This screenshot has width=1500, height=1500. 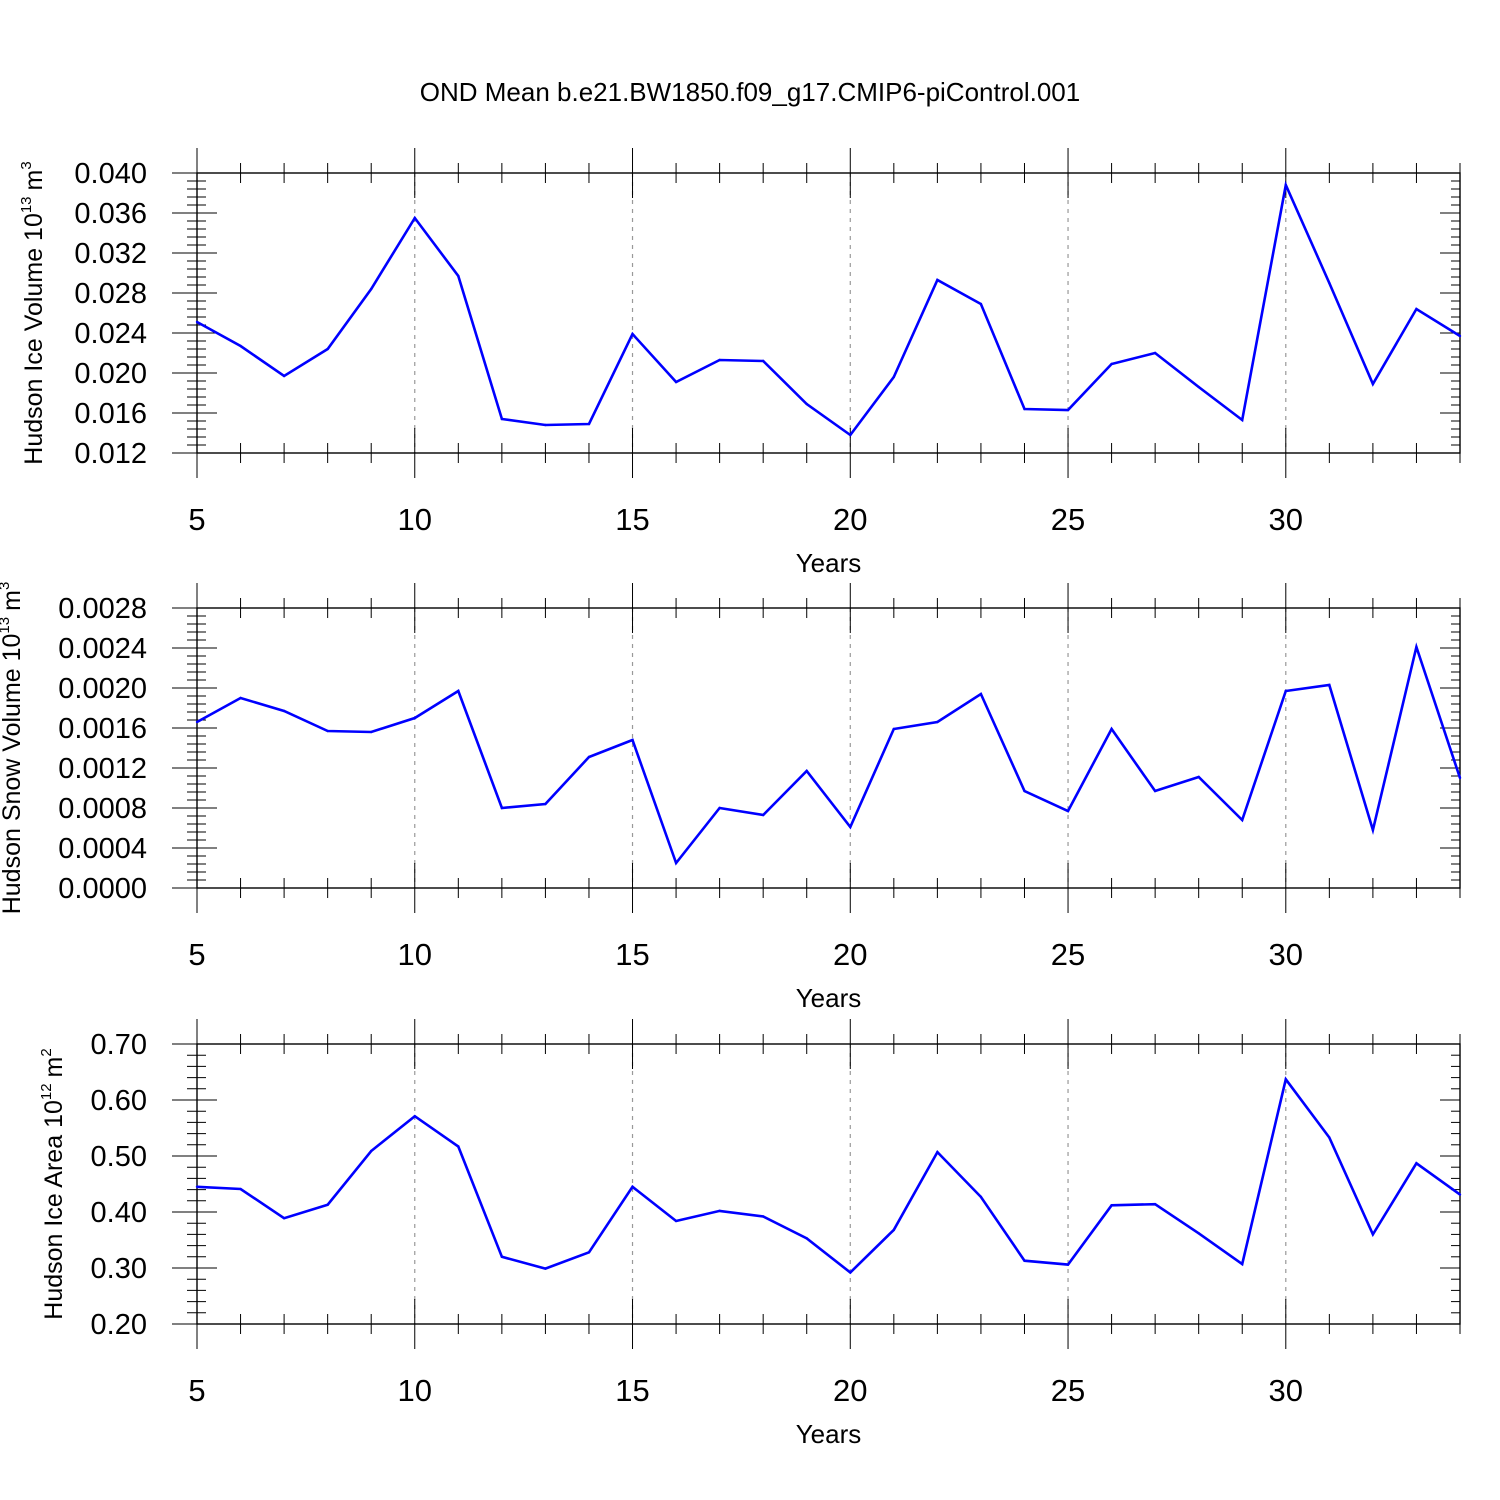 What do you see at coordinates (119, 1101) in the screenshot?
I see `y-tick-label: 0.60` at bounding box center [119, 1101].